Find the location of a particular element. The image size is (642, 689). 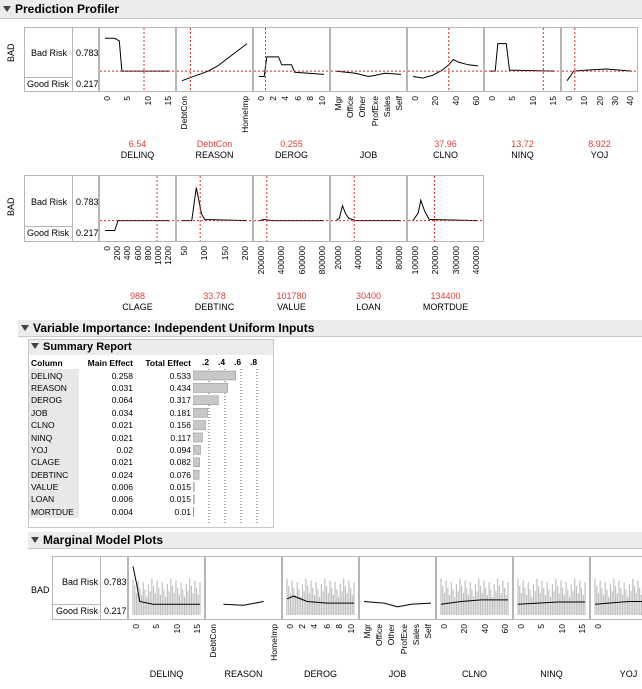

marginal-plot-clno is located at coordinates (474, 588).